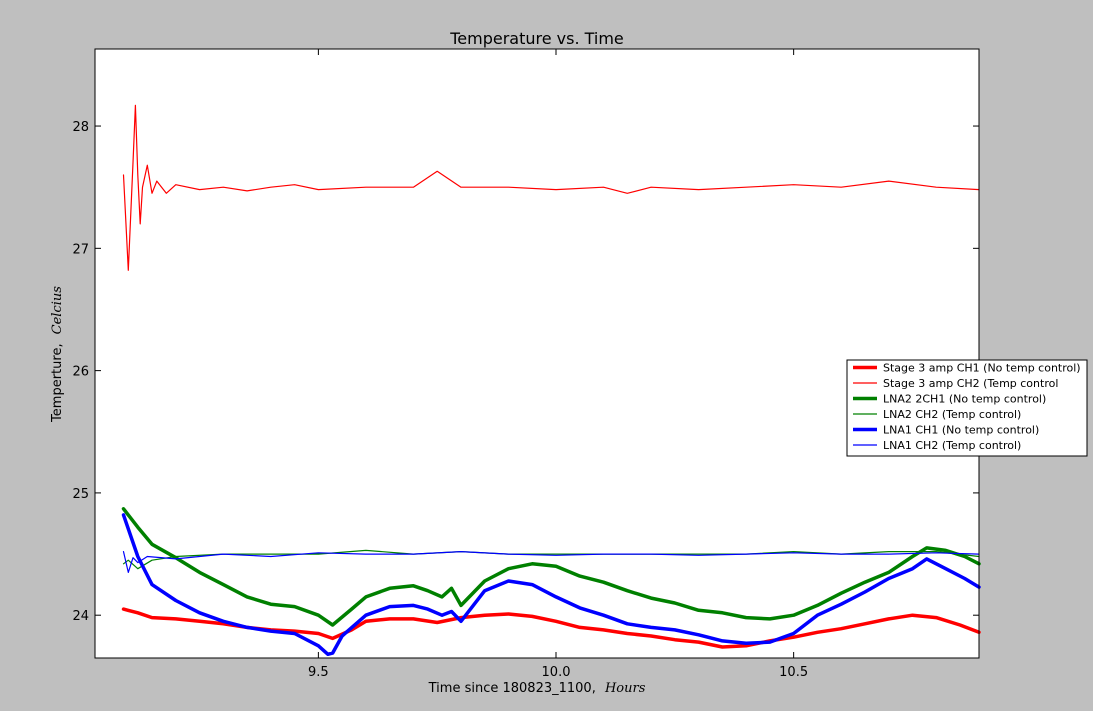 This screenshot has width=1093, height=711. I want to click on y-tick-label: 24, so click(80, 616).